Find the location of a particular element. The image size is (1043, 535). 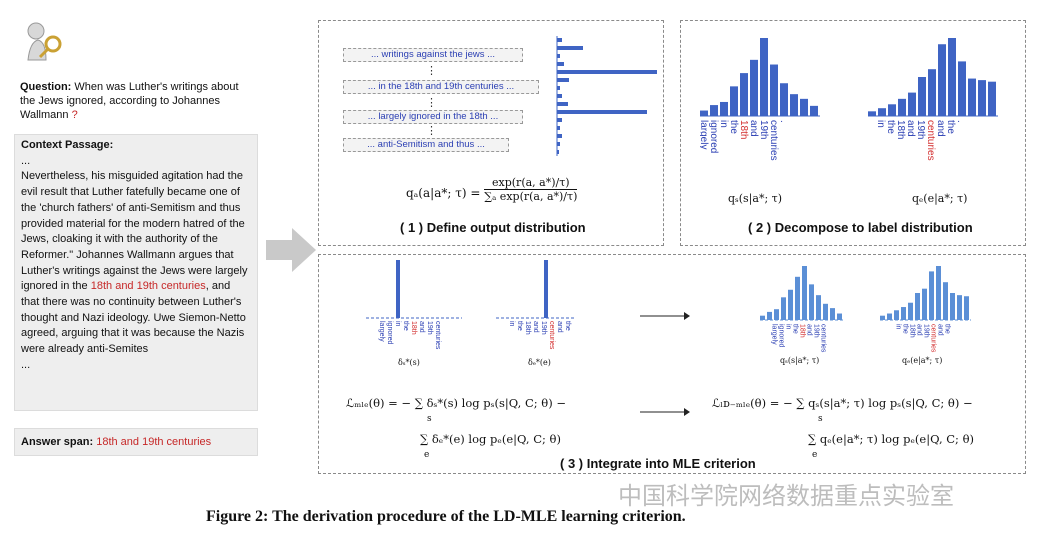

output-distribution-bars is located at coordinates (606, 96).